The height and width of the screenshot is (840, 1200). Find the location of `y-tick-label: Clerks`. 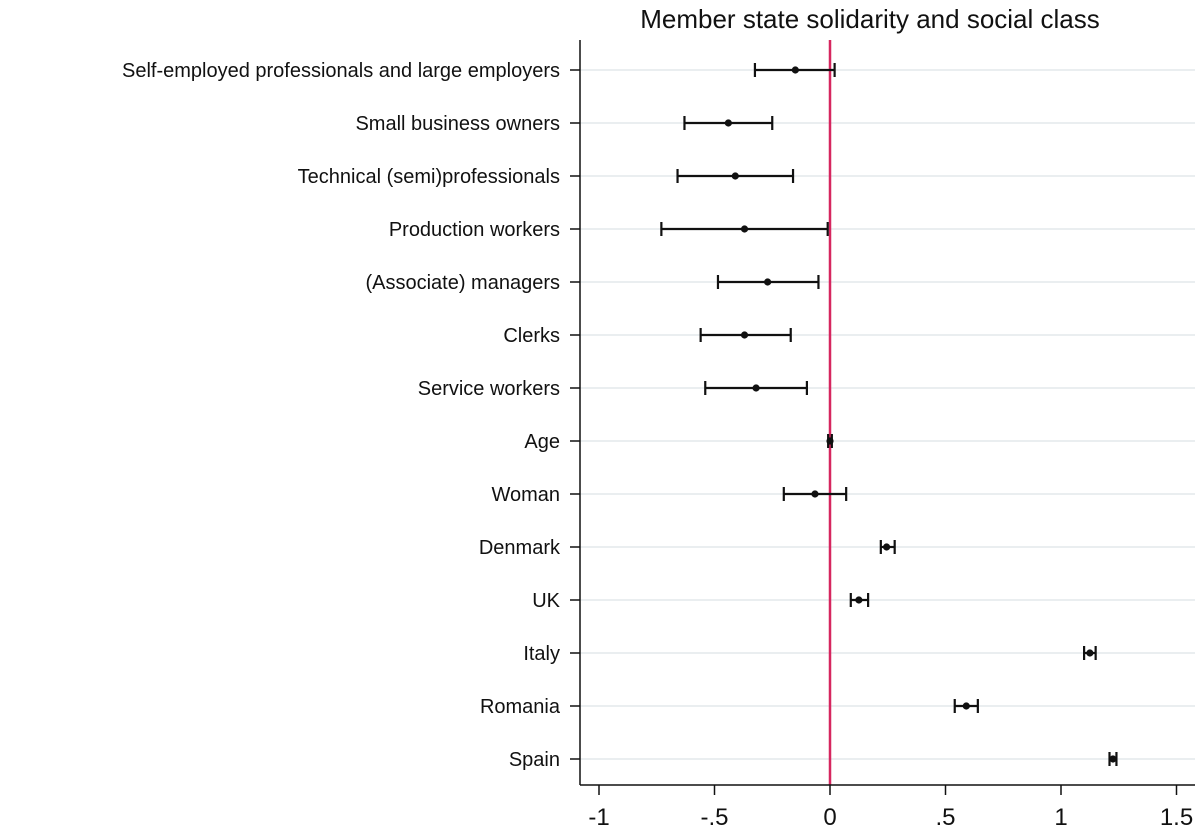

y-tick-label: Clerks is located at coordinates (531, 336).